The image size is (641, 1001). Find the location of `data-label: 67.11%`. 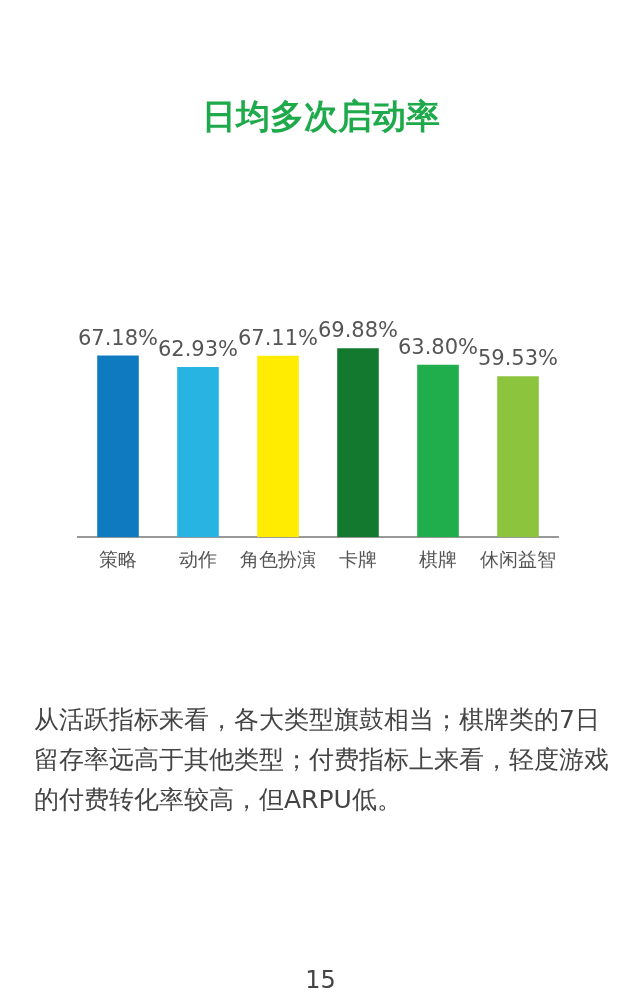

data-label: 67.11% is located at coordinates (278, 337).